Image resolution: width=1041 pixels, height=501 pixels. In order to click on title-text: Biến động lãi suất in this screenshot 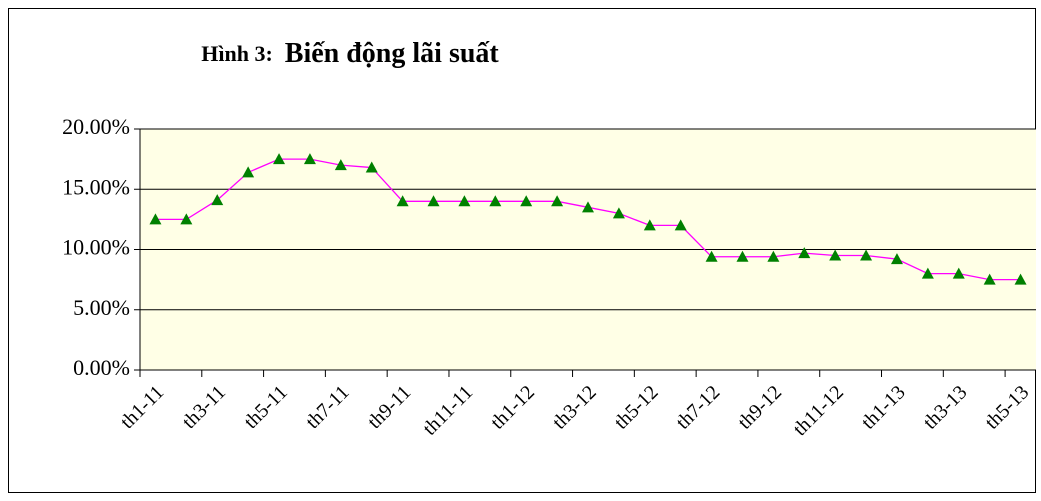, I will do `click(392, 53)`.